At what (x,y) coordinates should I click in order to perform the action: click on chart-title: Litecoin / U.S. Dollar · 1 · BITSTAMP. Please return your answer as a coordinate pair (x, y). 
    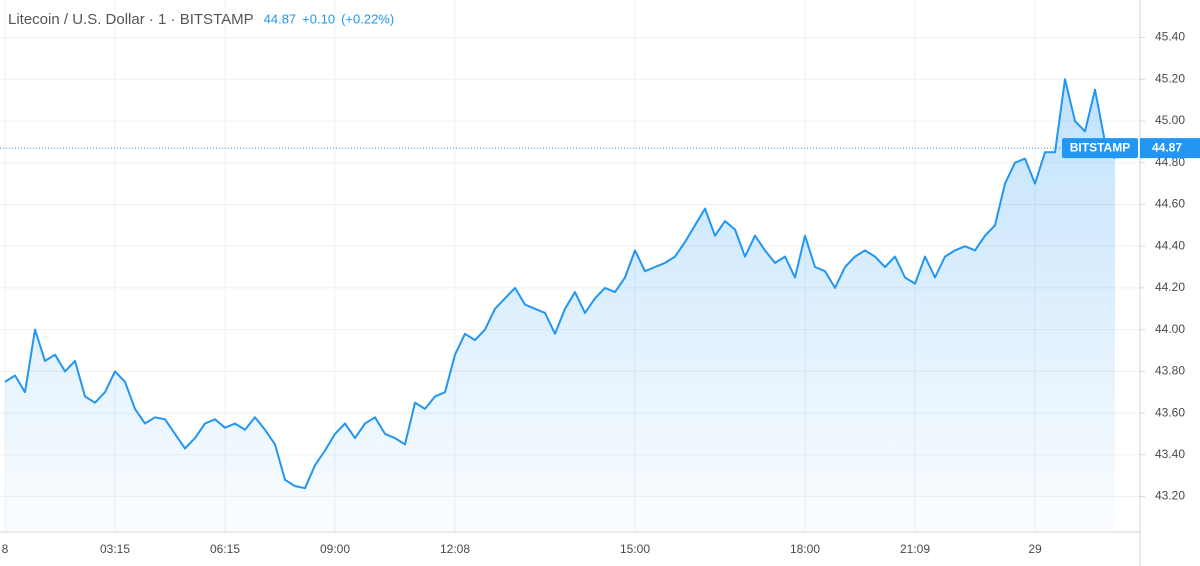
    Looking at the image, I should click on (131, 19).